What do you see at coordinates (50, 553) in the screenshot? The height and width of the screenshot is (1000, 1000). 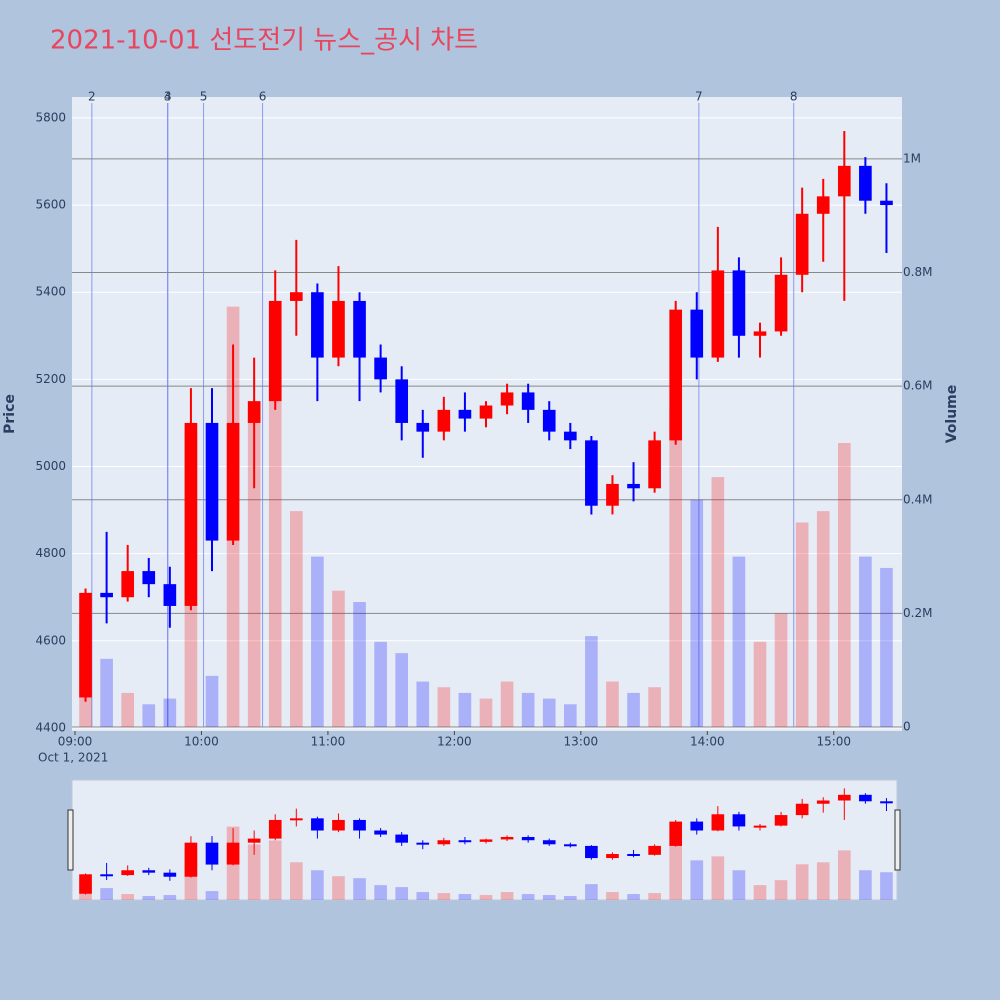 I see `y-tick-label: 4800` at bounding box center [50, 553].